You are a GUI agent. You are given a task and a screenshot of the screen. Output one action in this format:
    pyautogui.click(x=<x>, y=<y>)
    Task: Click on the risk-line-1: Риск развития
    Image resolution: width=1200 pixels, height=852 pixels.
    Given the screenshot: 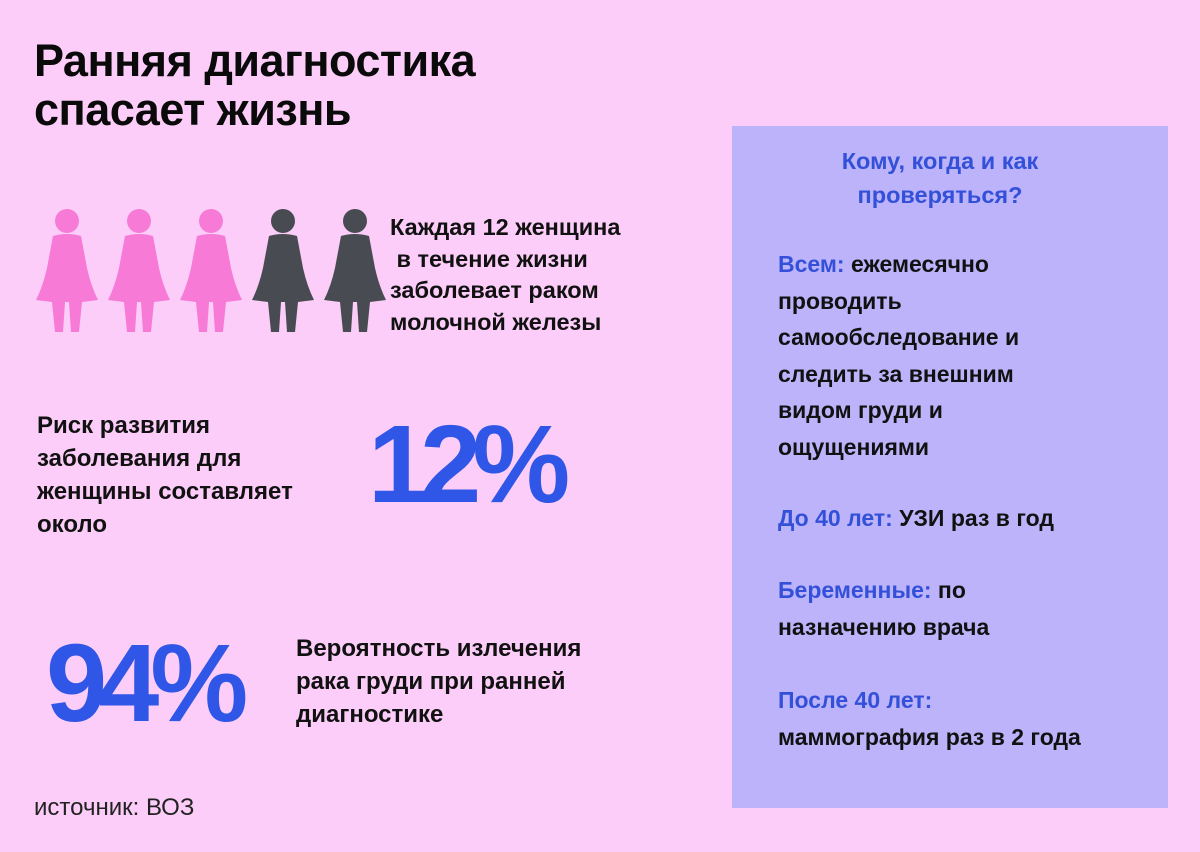 What is the action you would take?
    pyautogui.click(x=124, y=425)
    